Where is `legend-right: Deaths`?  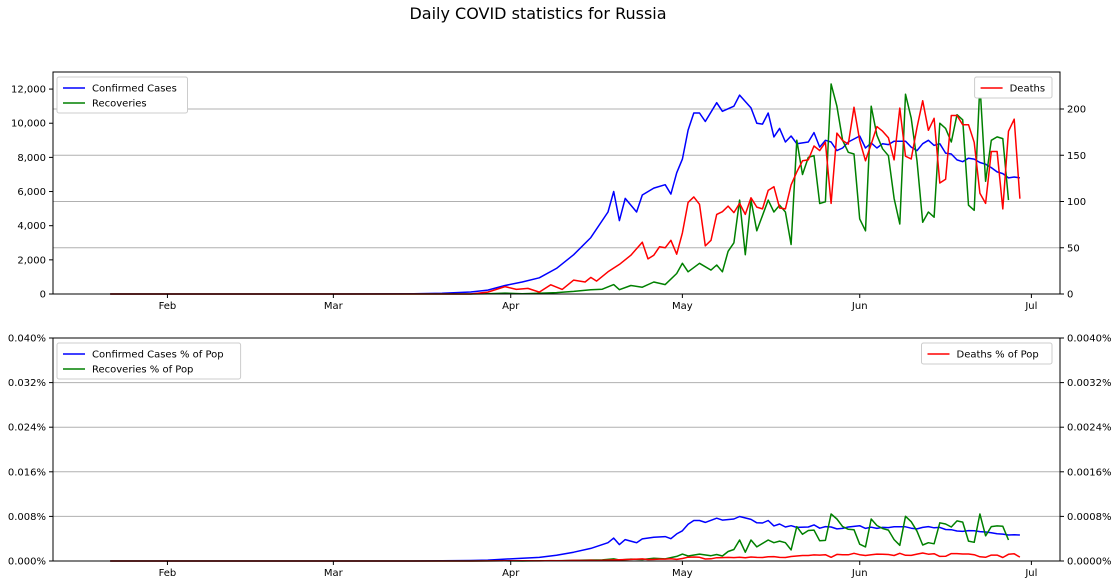
legend-right: Deaths is located at coordinates (1013, 87).